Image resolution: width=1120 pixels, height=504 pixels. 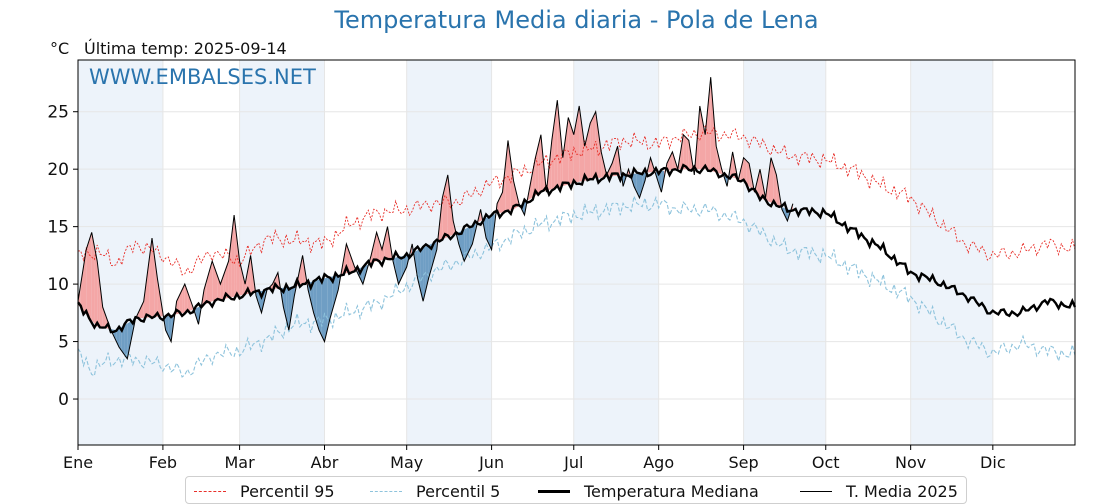 I want to click on legend-item-p5: Percentil 5, so click(x=435, y=491).